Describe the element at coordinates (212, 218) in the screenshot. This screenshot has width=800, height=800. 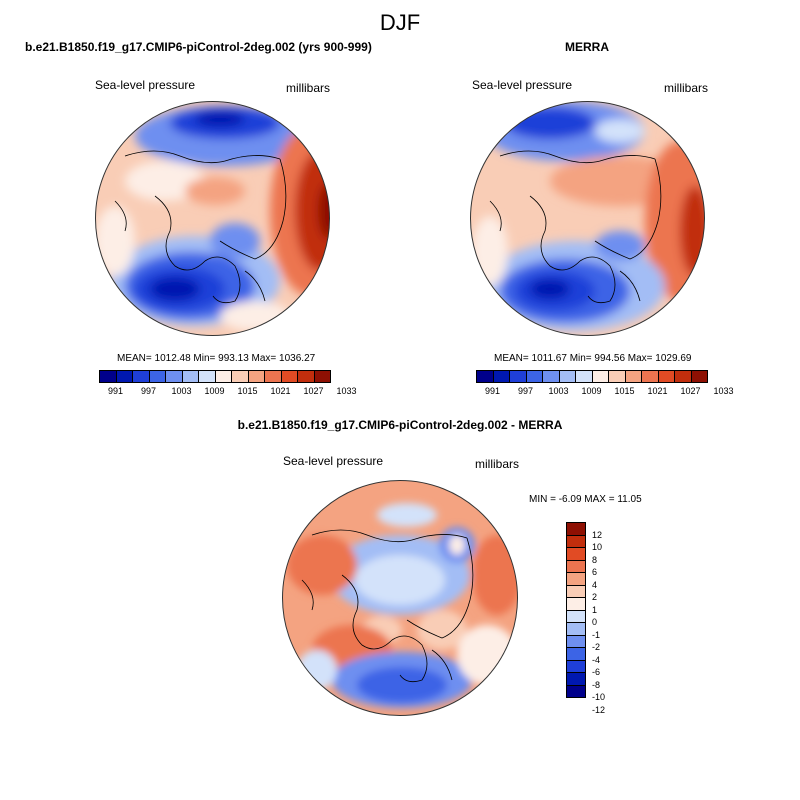
I see `panel-1-polar-map` at that location.